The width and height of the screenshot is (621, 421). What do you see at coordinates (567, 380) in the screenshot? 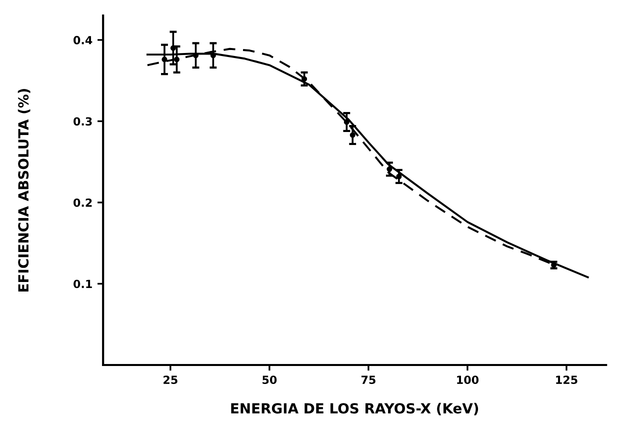
I see `x-tick-label: 125` at bounding box center [567, 380].